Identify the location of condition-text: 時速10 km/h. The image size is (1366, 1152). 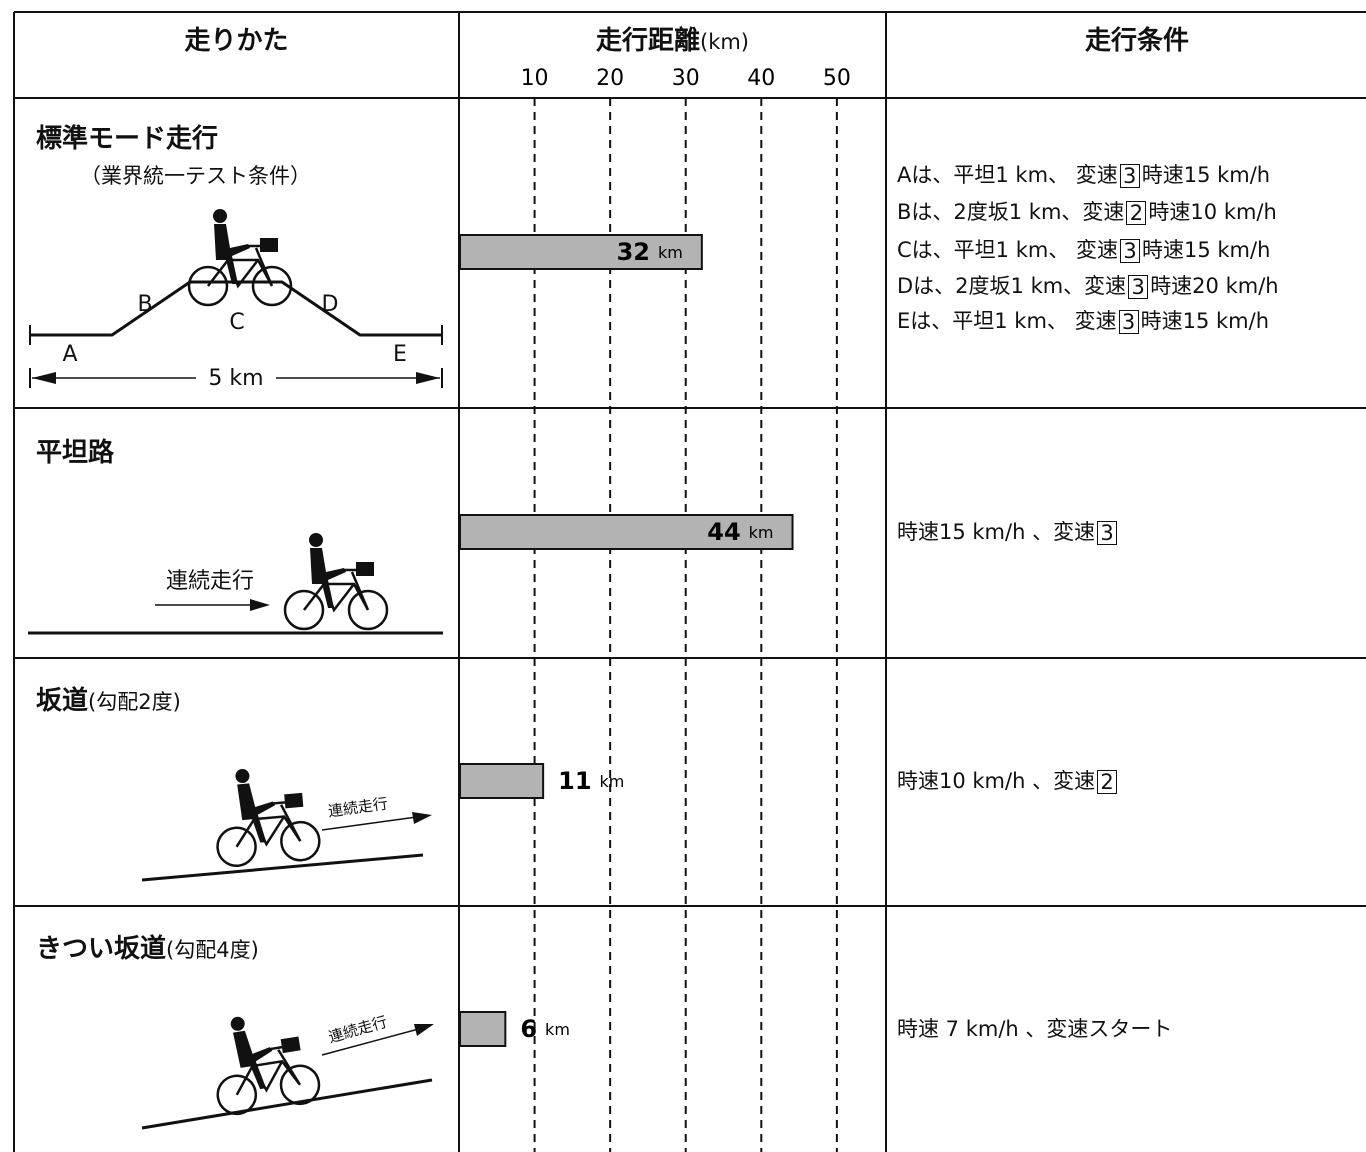
(1212, 212).